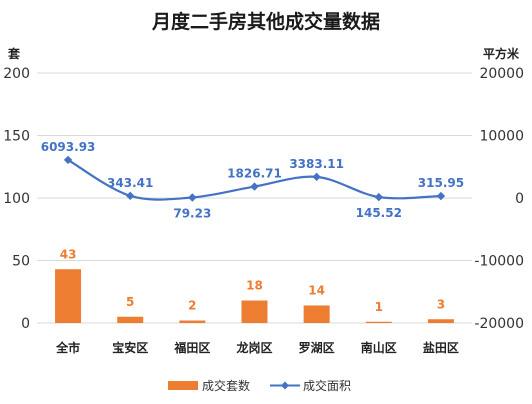  What do you see at coordinates (191, 347) in the screenshot?
I see `category-label: 福田区` at bounding box center [191, 347].